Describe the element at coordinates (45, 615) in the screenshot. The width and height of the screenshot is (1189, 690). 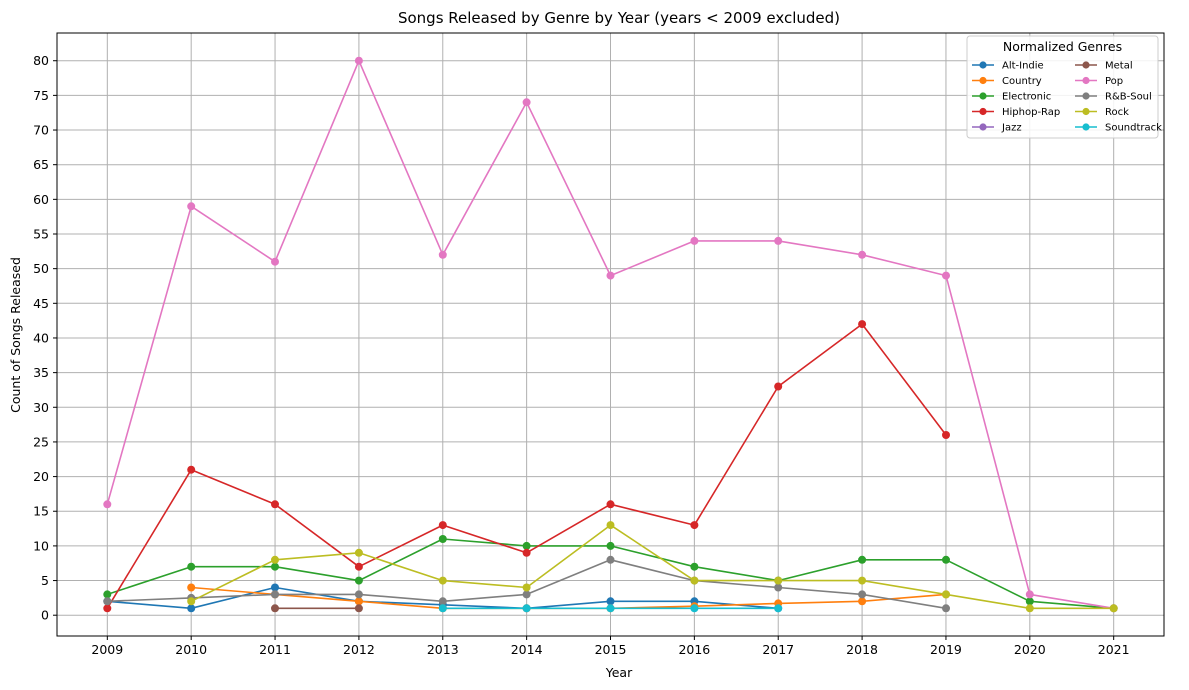
I see `y-tick-label: 0` at that location.